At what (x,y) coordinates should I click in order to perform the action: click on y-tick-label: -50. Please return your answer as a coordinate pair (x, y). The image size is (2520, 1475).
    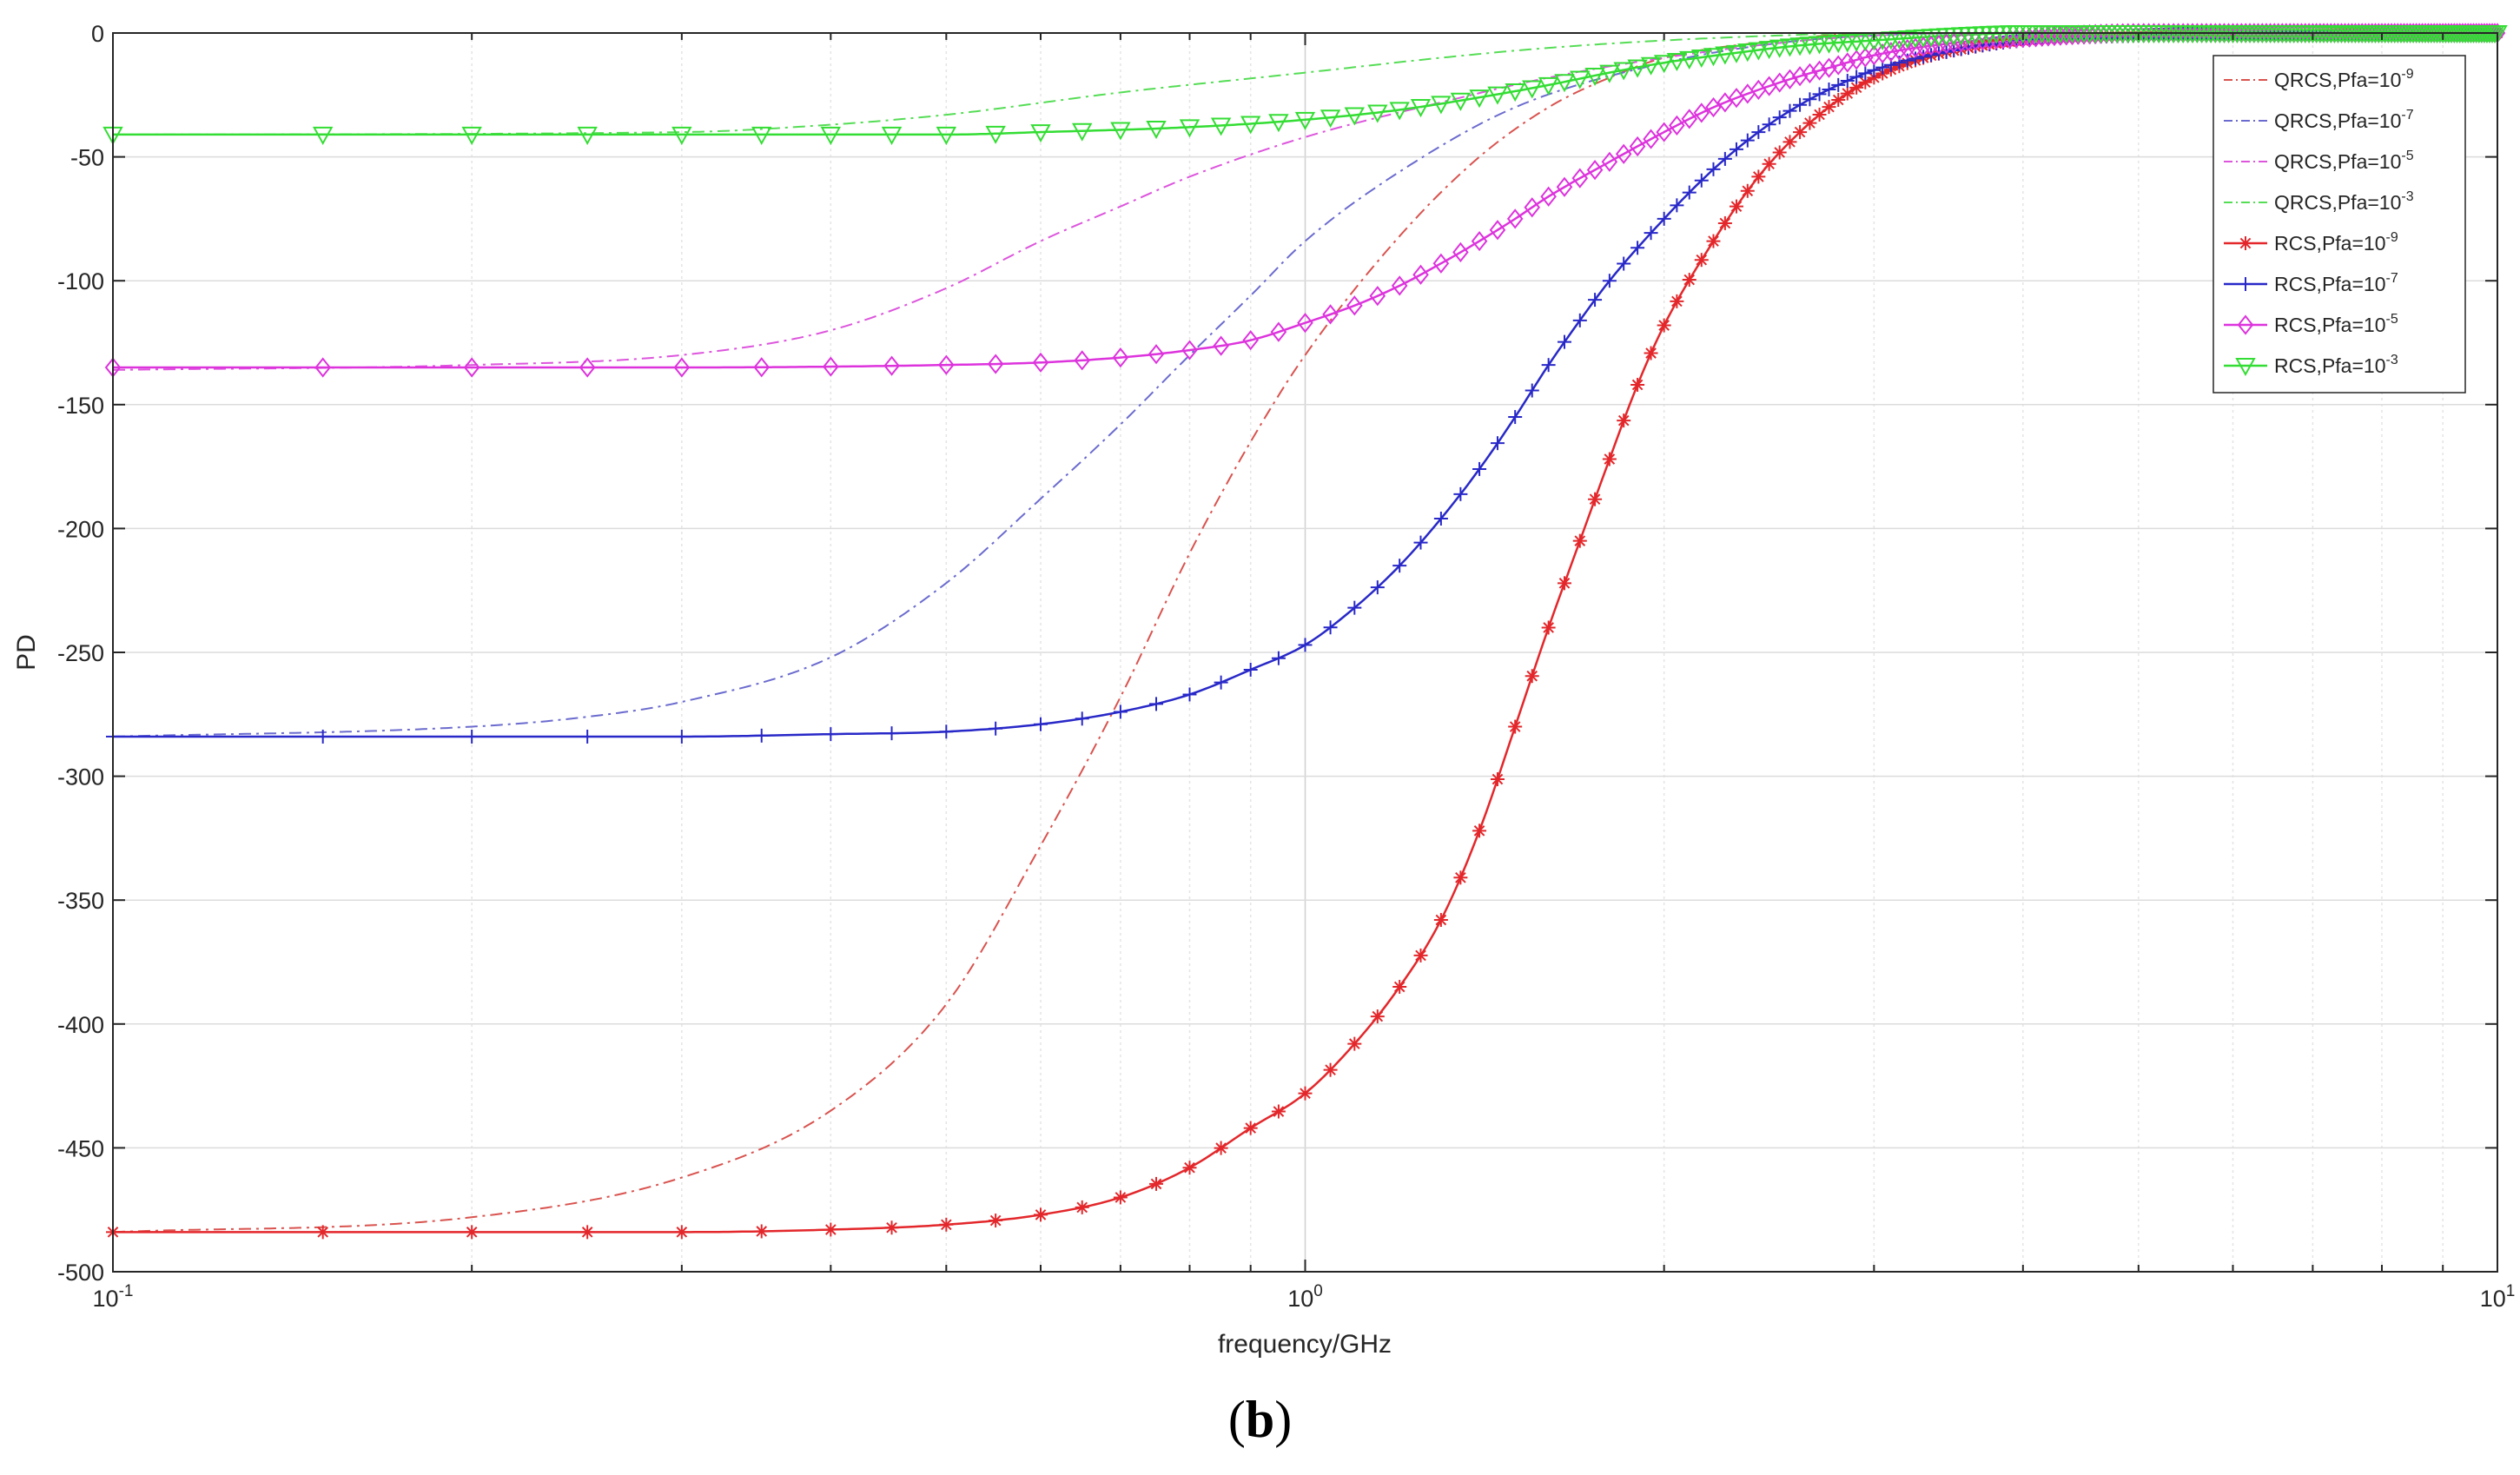
    Looking at the image, I should click on (87, 158).